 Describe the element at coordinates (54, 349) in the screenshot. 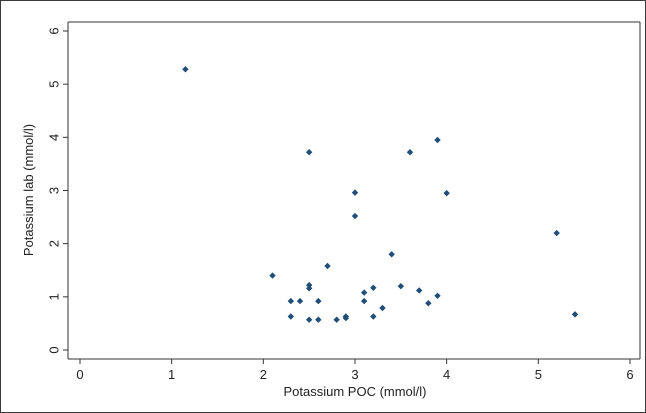

I see `y-tick-label: 0` at that location.